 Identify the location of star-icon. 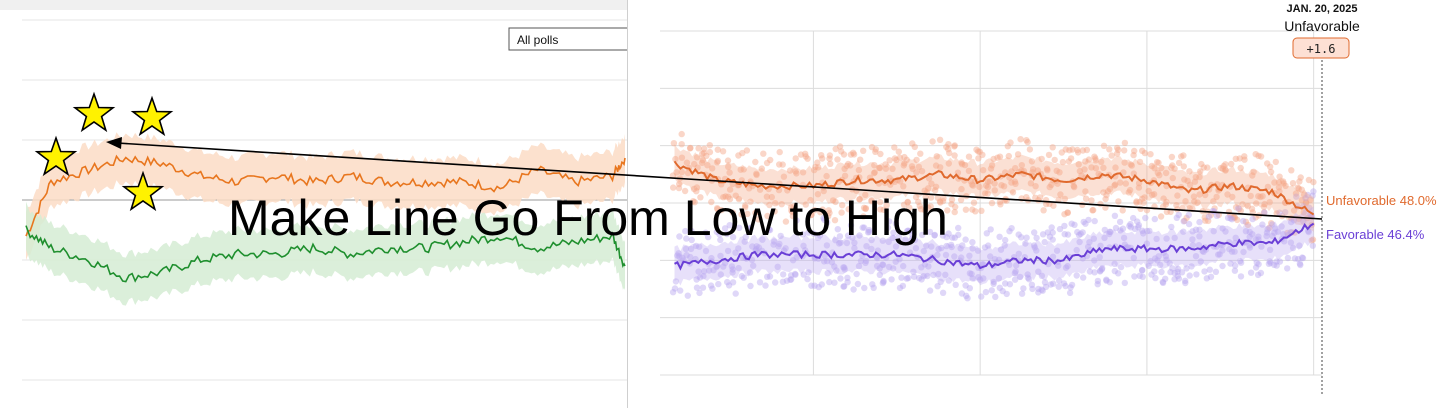
(152, 116).